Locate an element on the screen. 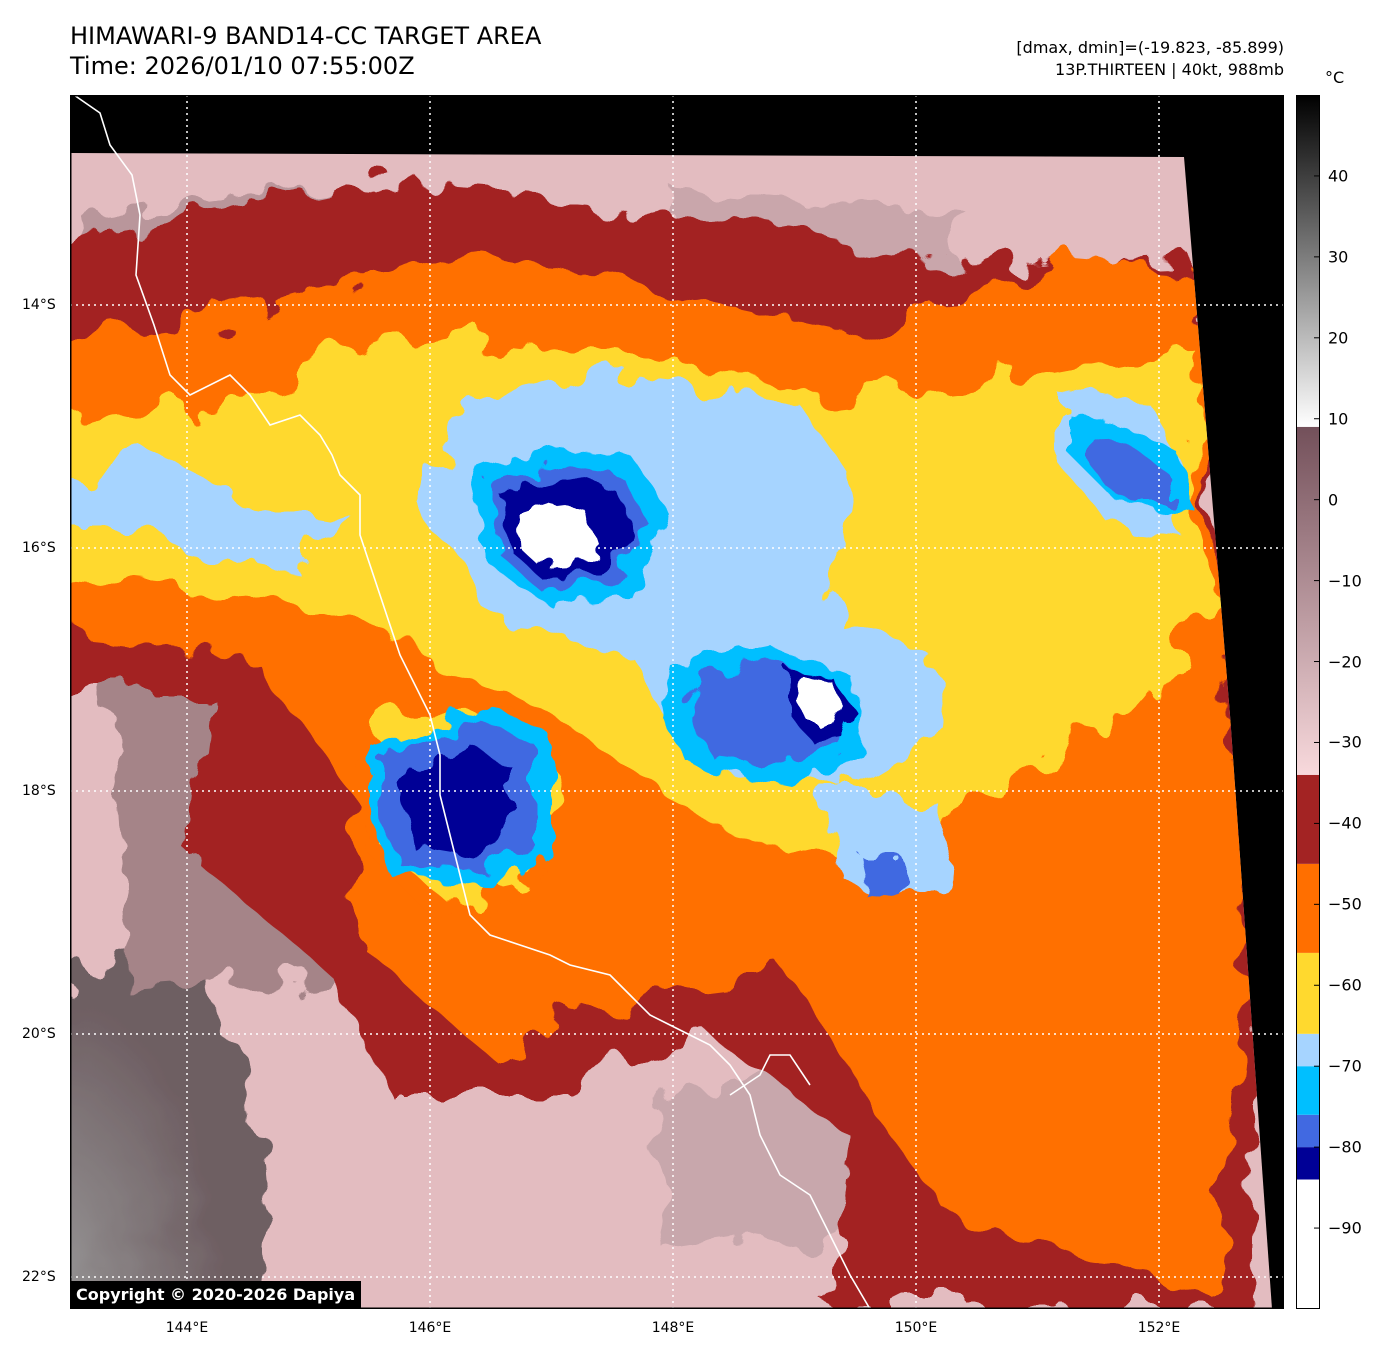  longitude-label: 144°E is located at coordinates (187, 1328).